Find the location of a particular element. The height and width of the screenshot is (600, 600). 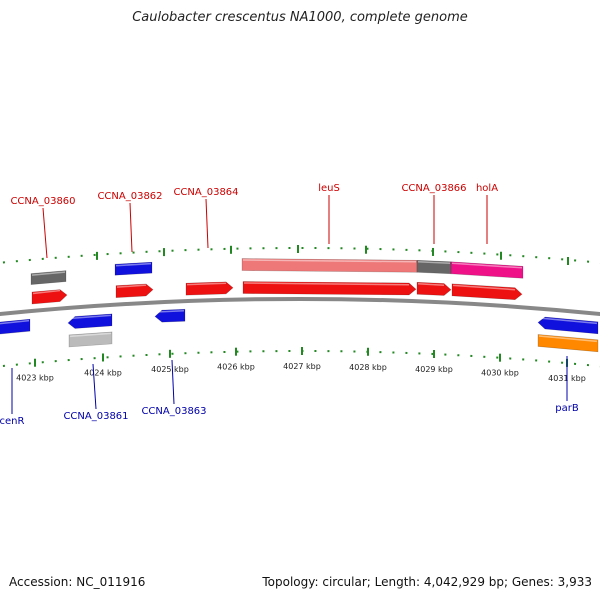

misc-feature-box is located at coordinates (568, 343).